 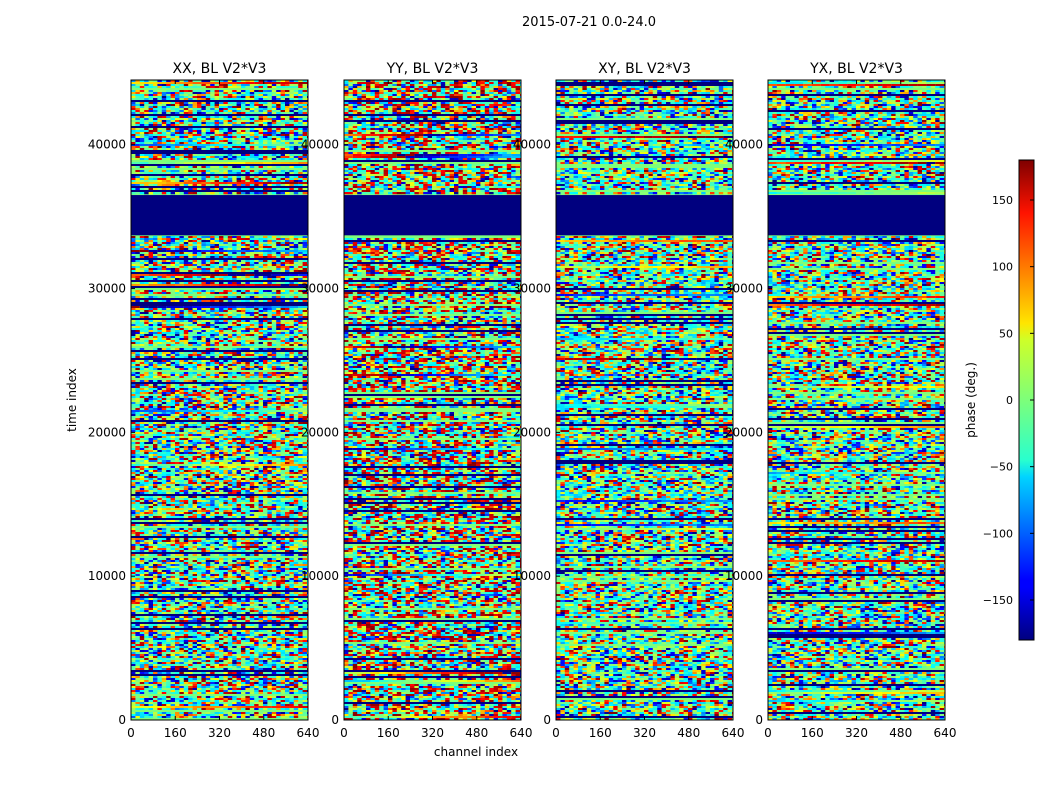 I want to click on panel-title: XY, BL V2*V3, so click(x=644, y=69).